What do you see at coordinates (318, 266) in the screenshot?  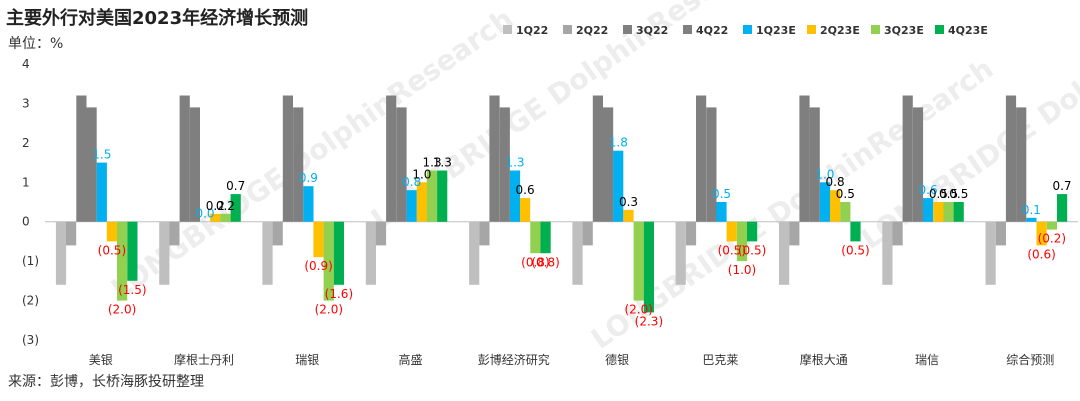 I see `data-label: (0.9)` at bounding box center [318, 266].